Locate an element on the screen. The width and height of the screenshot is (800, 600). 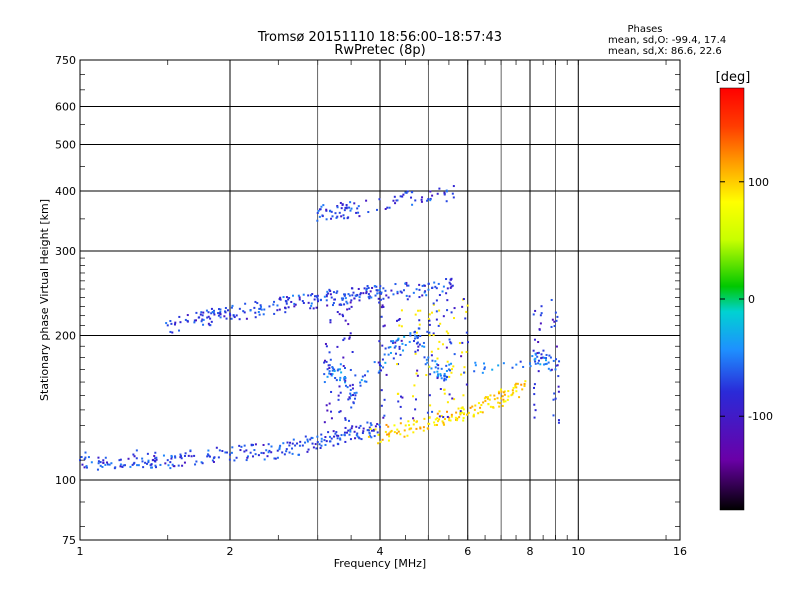
colorbar-label: [deg] is located at coordinates (733, 77).